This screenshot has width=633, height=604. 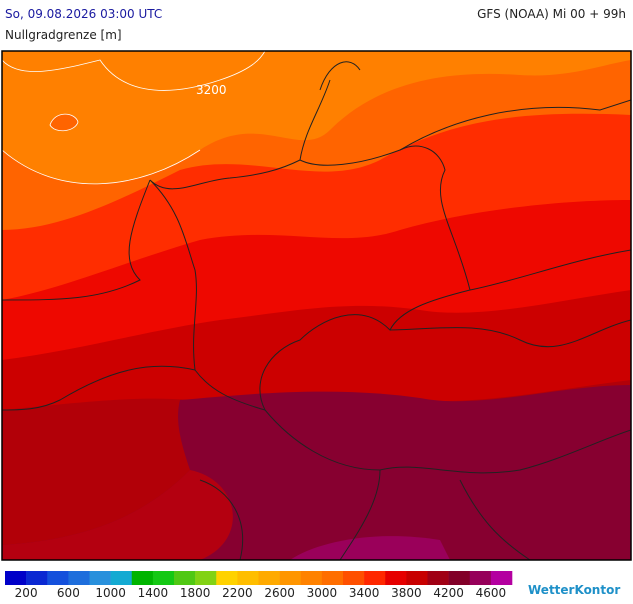 What do you see at coordinates (195, 593) in the screenshot?
I see `legend-label: 1800` at bounding box center [195, 593].